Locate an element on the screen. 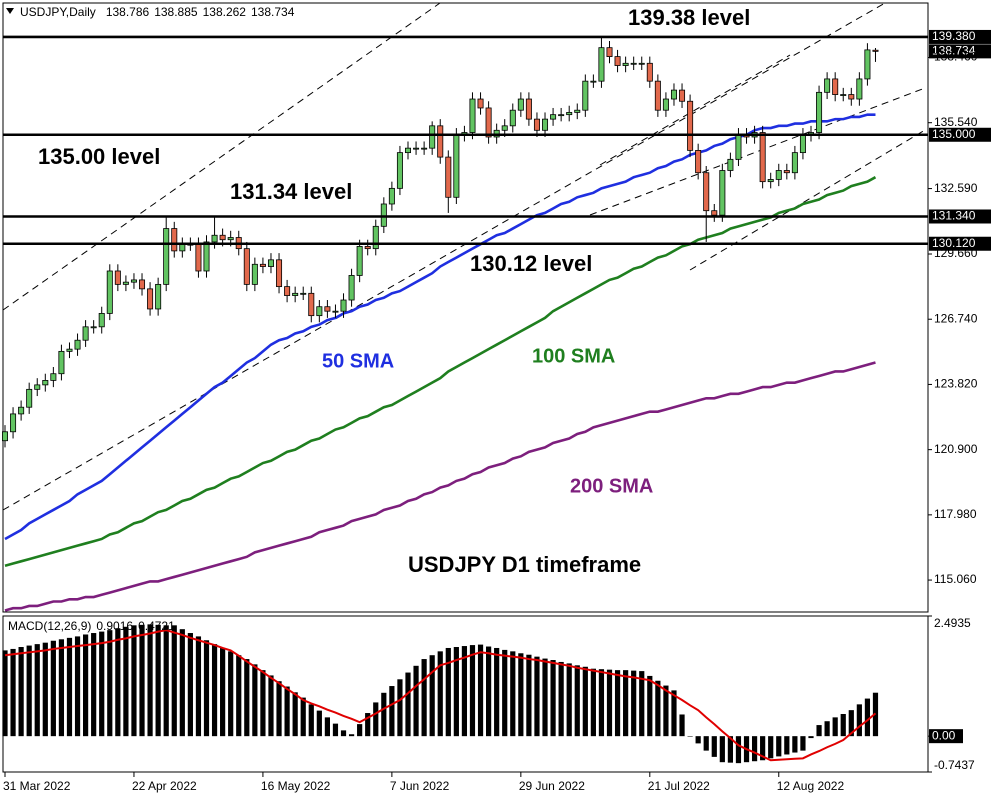  x-tick-label: 22 Apr 2022 is located at coordinates (164, 786).